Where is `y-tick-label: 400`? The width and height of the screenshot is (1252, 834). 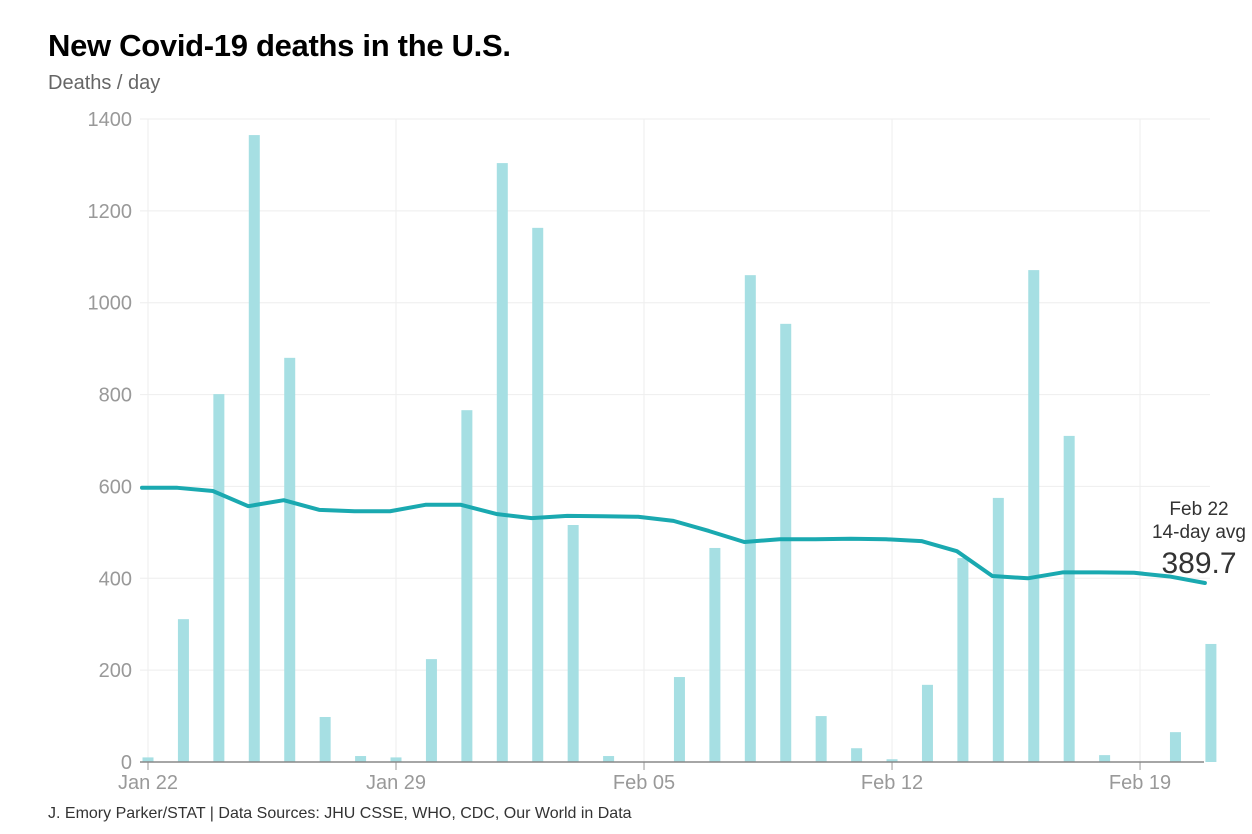 y-tick-label: 400 is located at coordinates (115, 579).